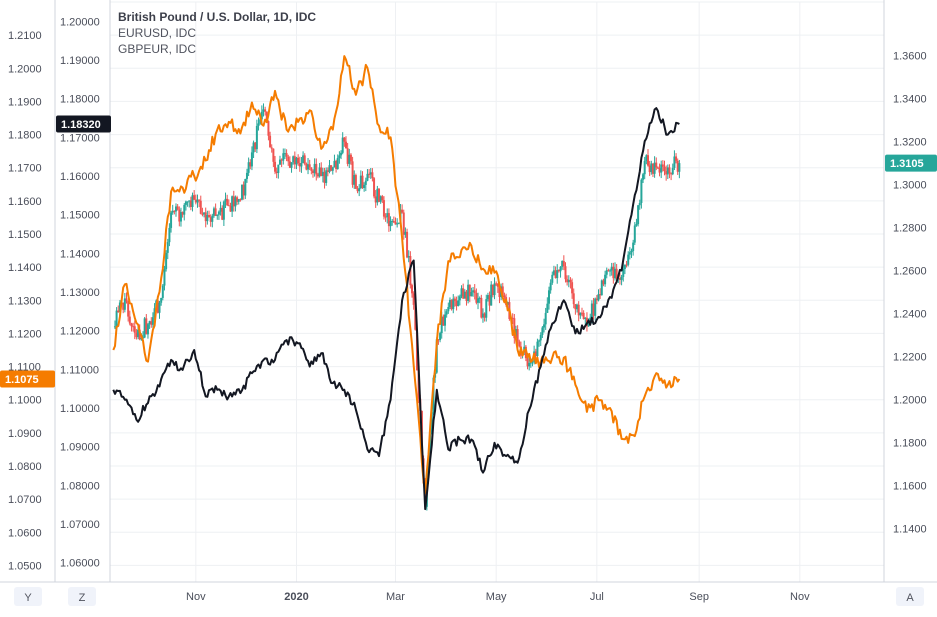 The height and width of the screenshot is (617, 937). What do you see at coordinates (25, 102) in the screenshot?
I see `left-outer-tick: 1.1900` at bounding box center [25, 102].